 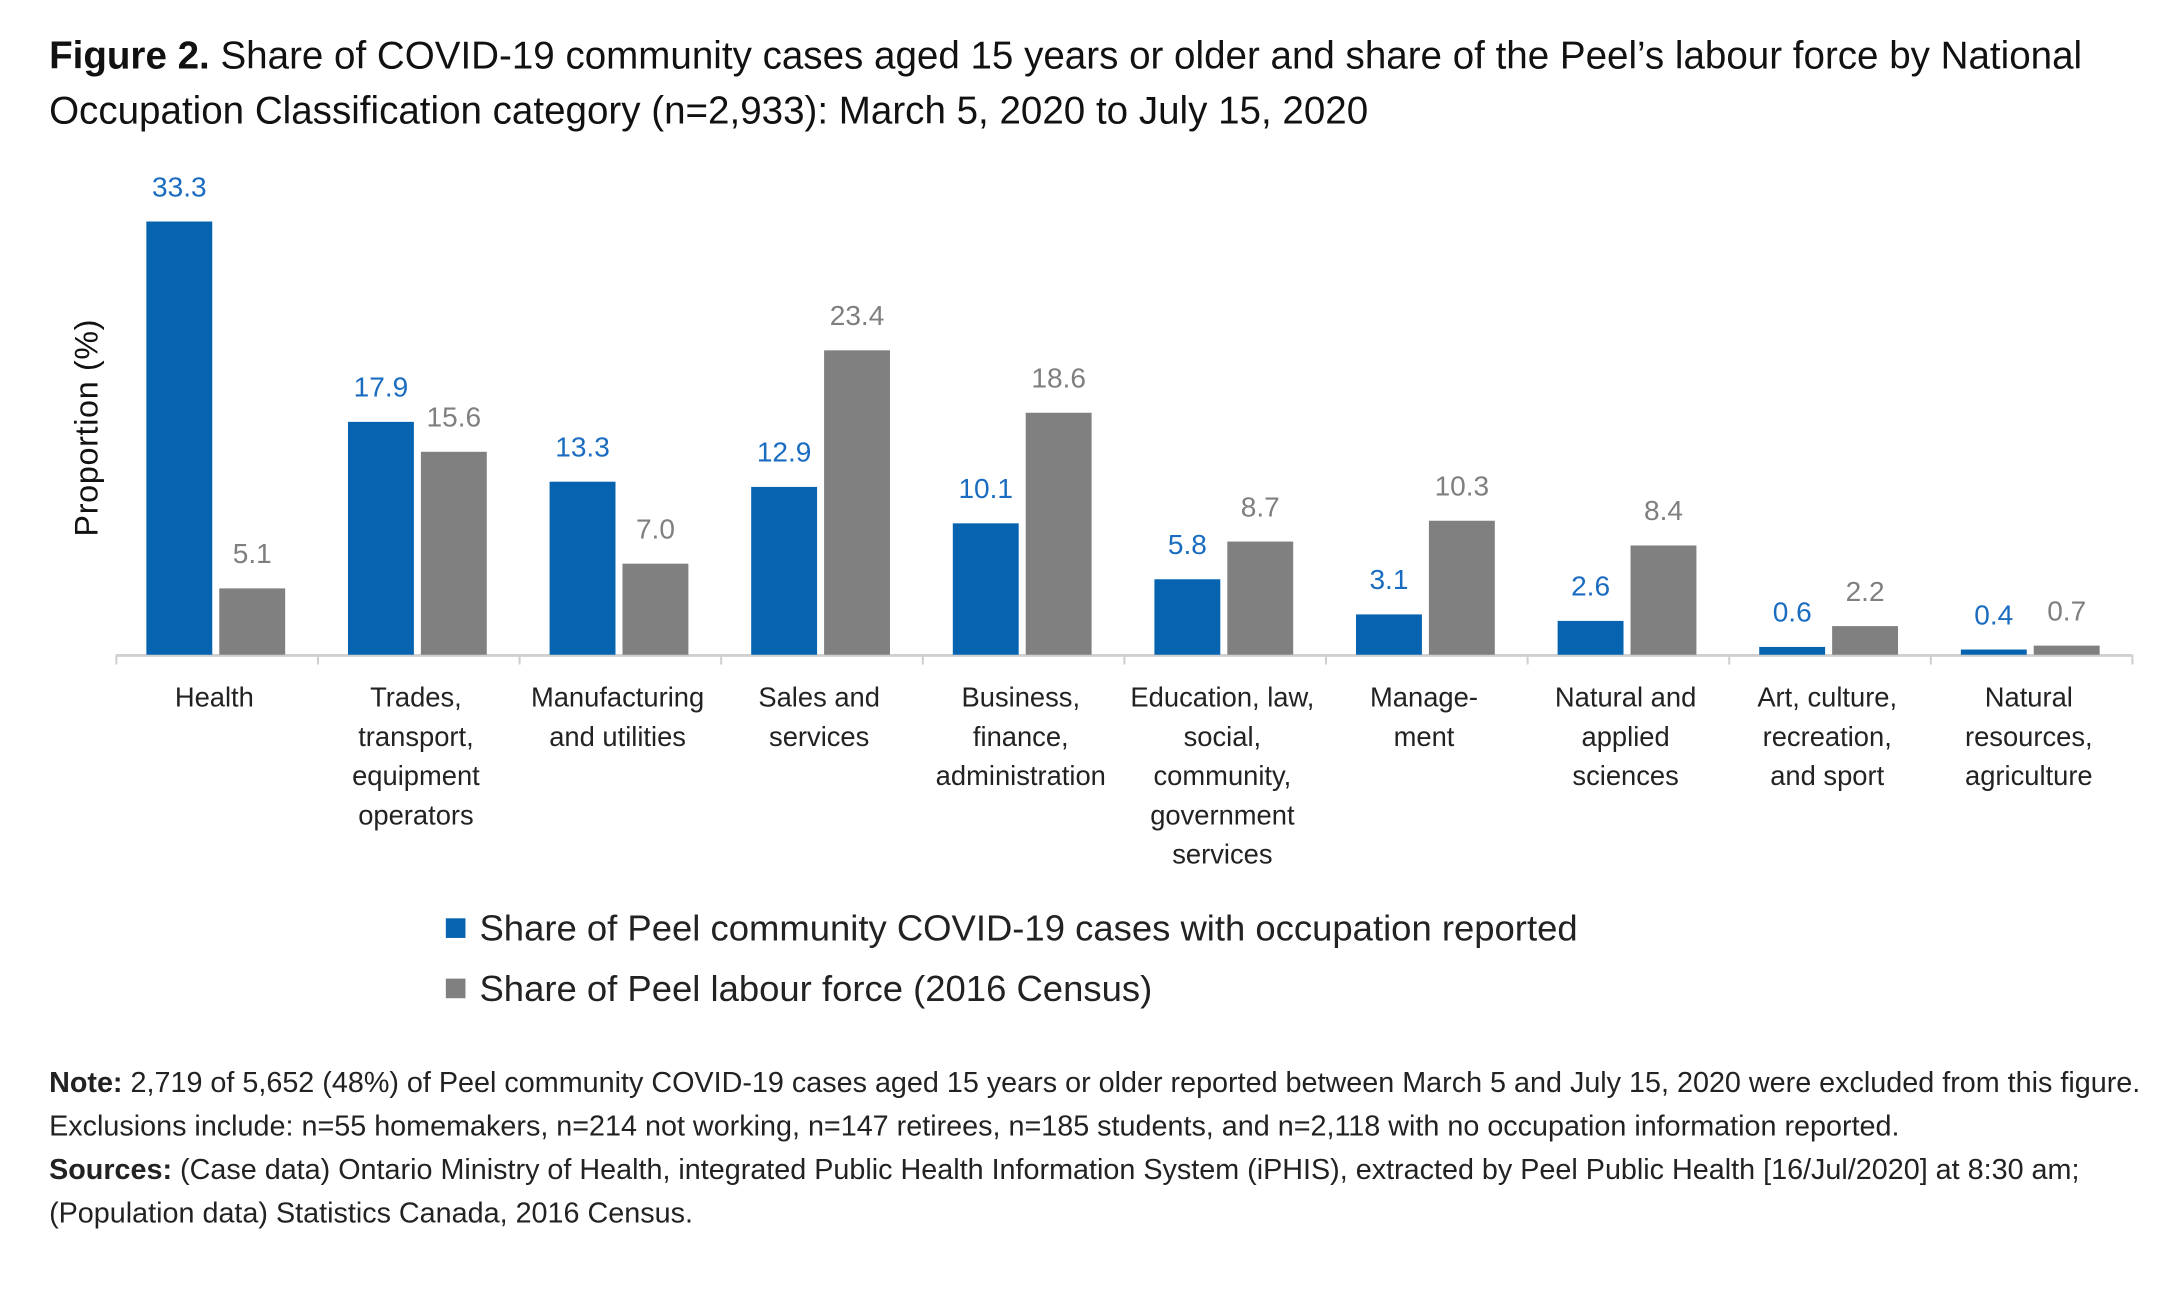 I want to click on x-tick-label: Health, so click(x=214, y=698).